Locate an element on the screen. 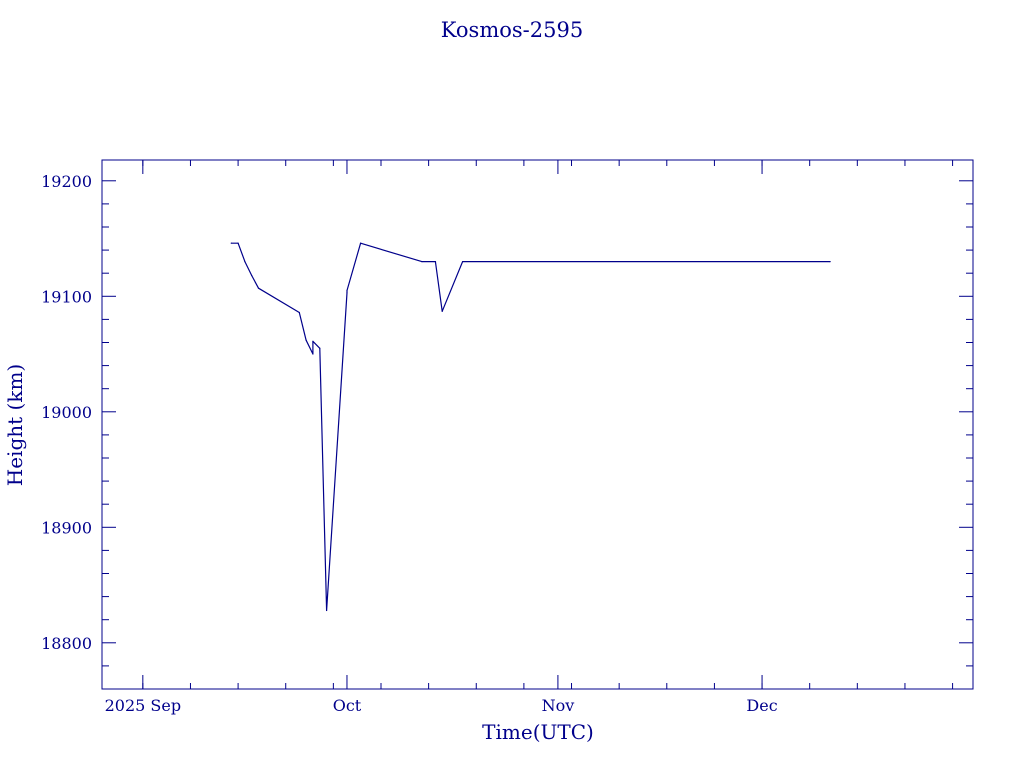  y-tick-label: 19200 is located at coordinates (66, 181).